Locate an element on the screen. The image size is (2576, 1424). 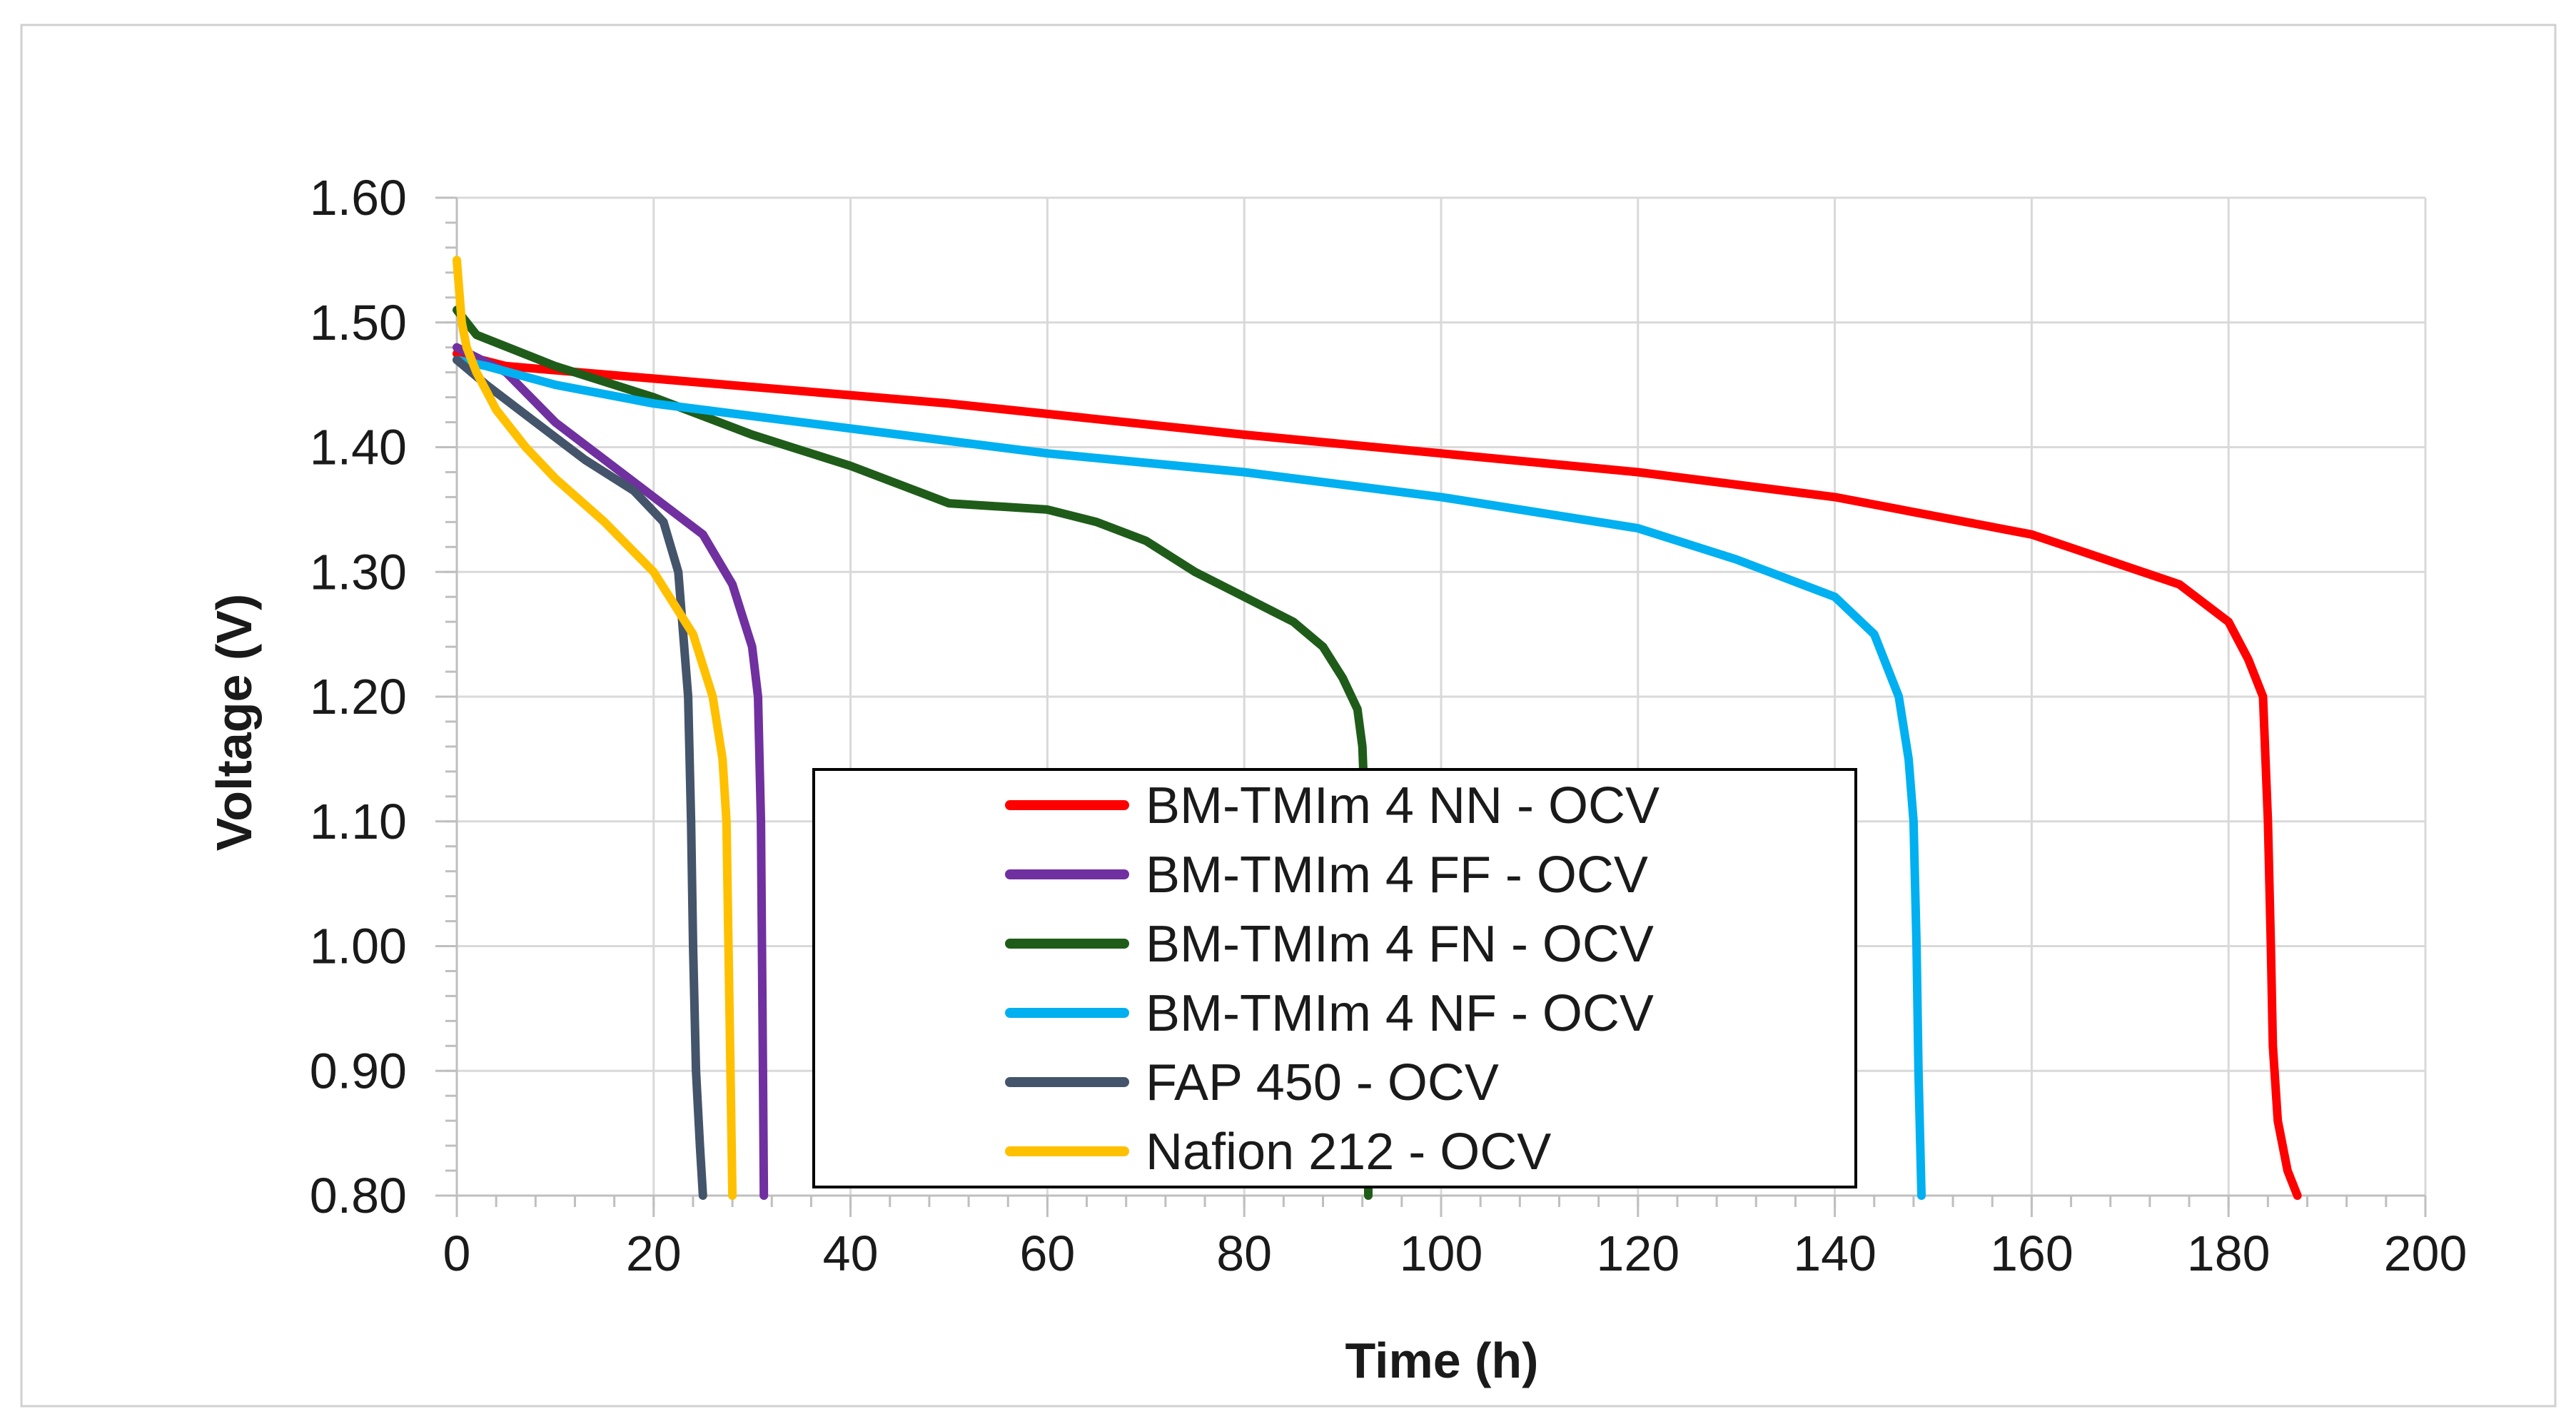
x-tick-label: 160 is located at coordinates (2032, 1253).